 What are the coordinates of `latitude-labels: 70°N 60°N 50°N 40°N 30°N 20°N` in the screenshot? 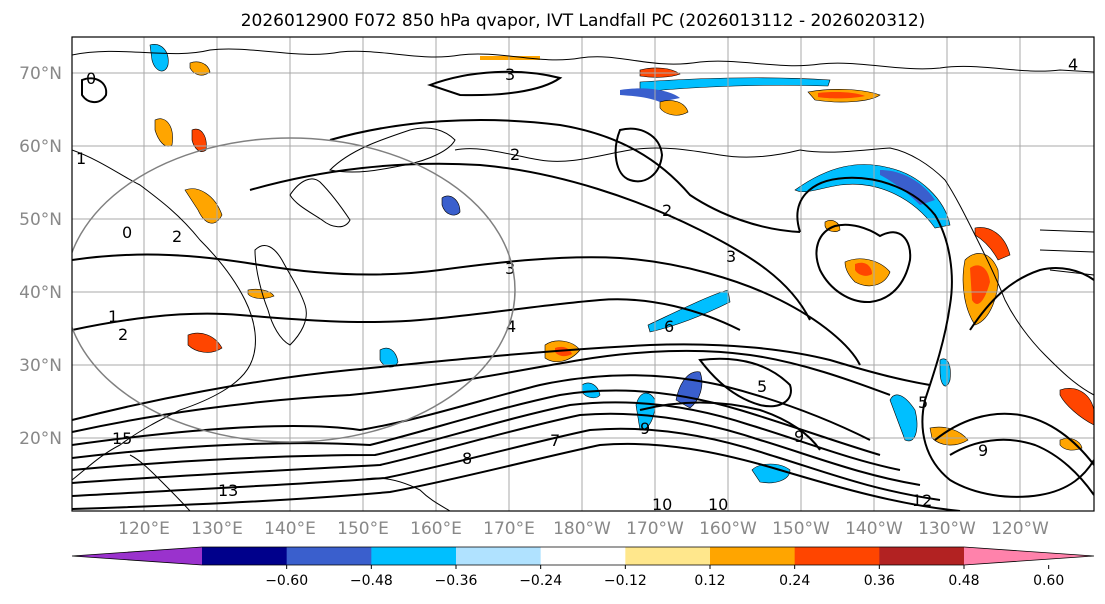 It's located at (40, 256).